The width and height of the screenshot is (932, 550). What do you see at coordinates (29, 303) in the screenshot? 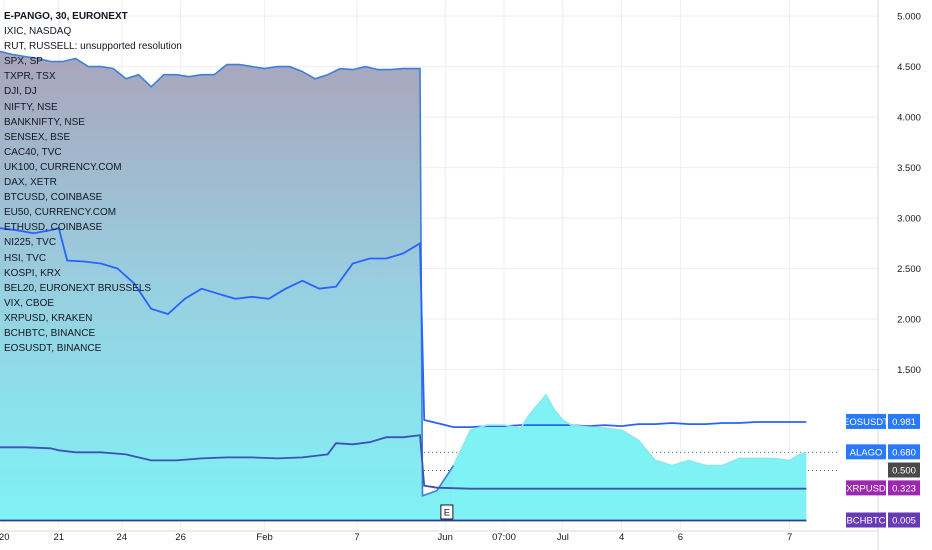
I see `legend-item: VIX, CBOE` at bounding box center [29, 303].